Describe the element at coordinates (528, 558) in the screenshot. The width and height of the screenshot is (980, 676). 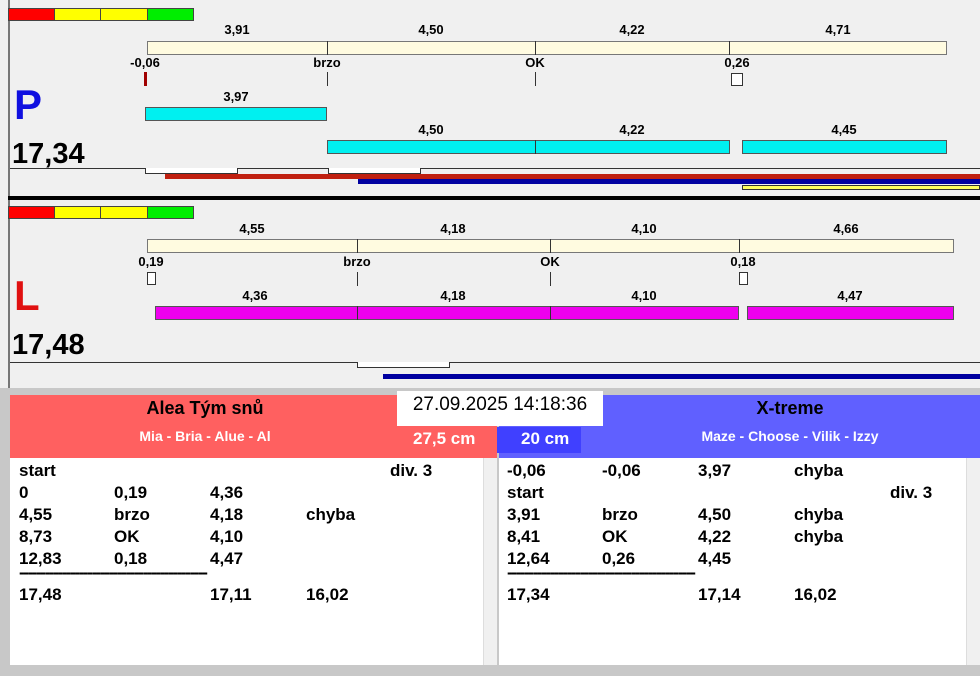
I see `result-cell: 12,64` at that location.